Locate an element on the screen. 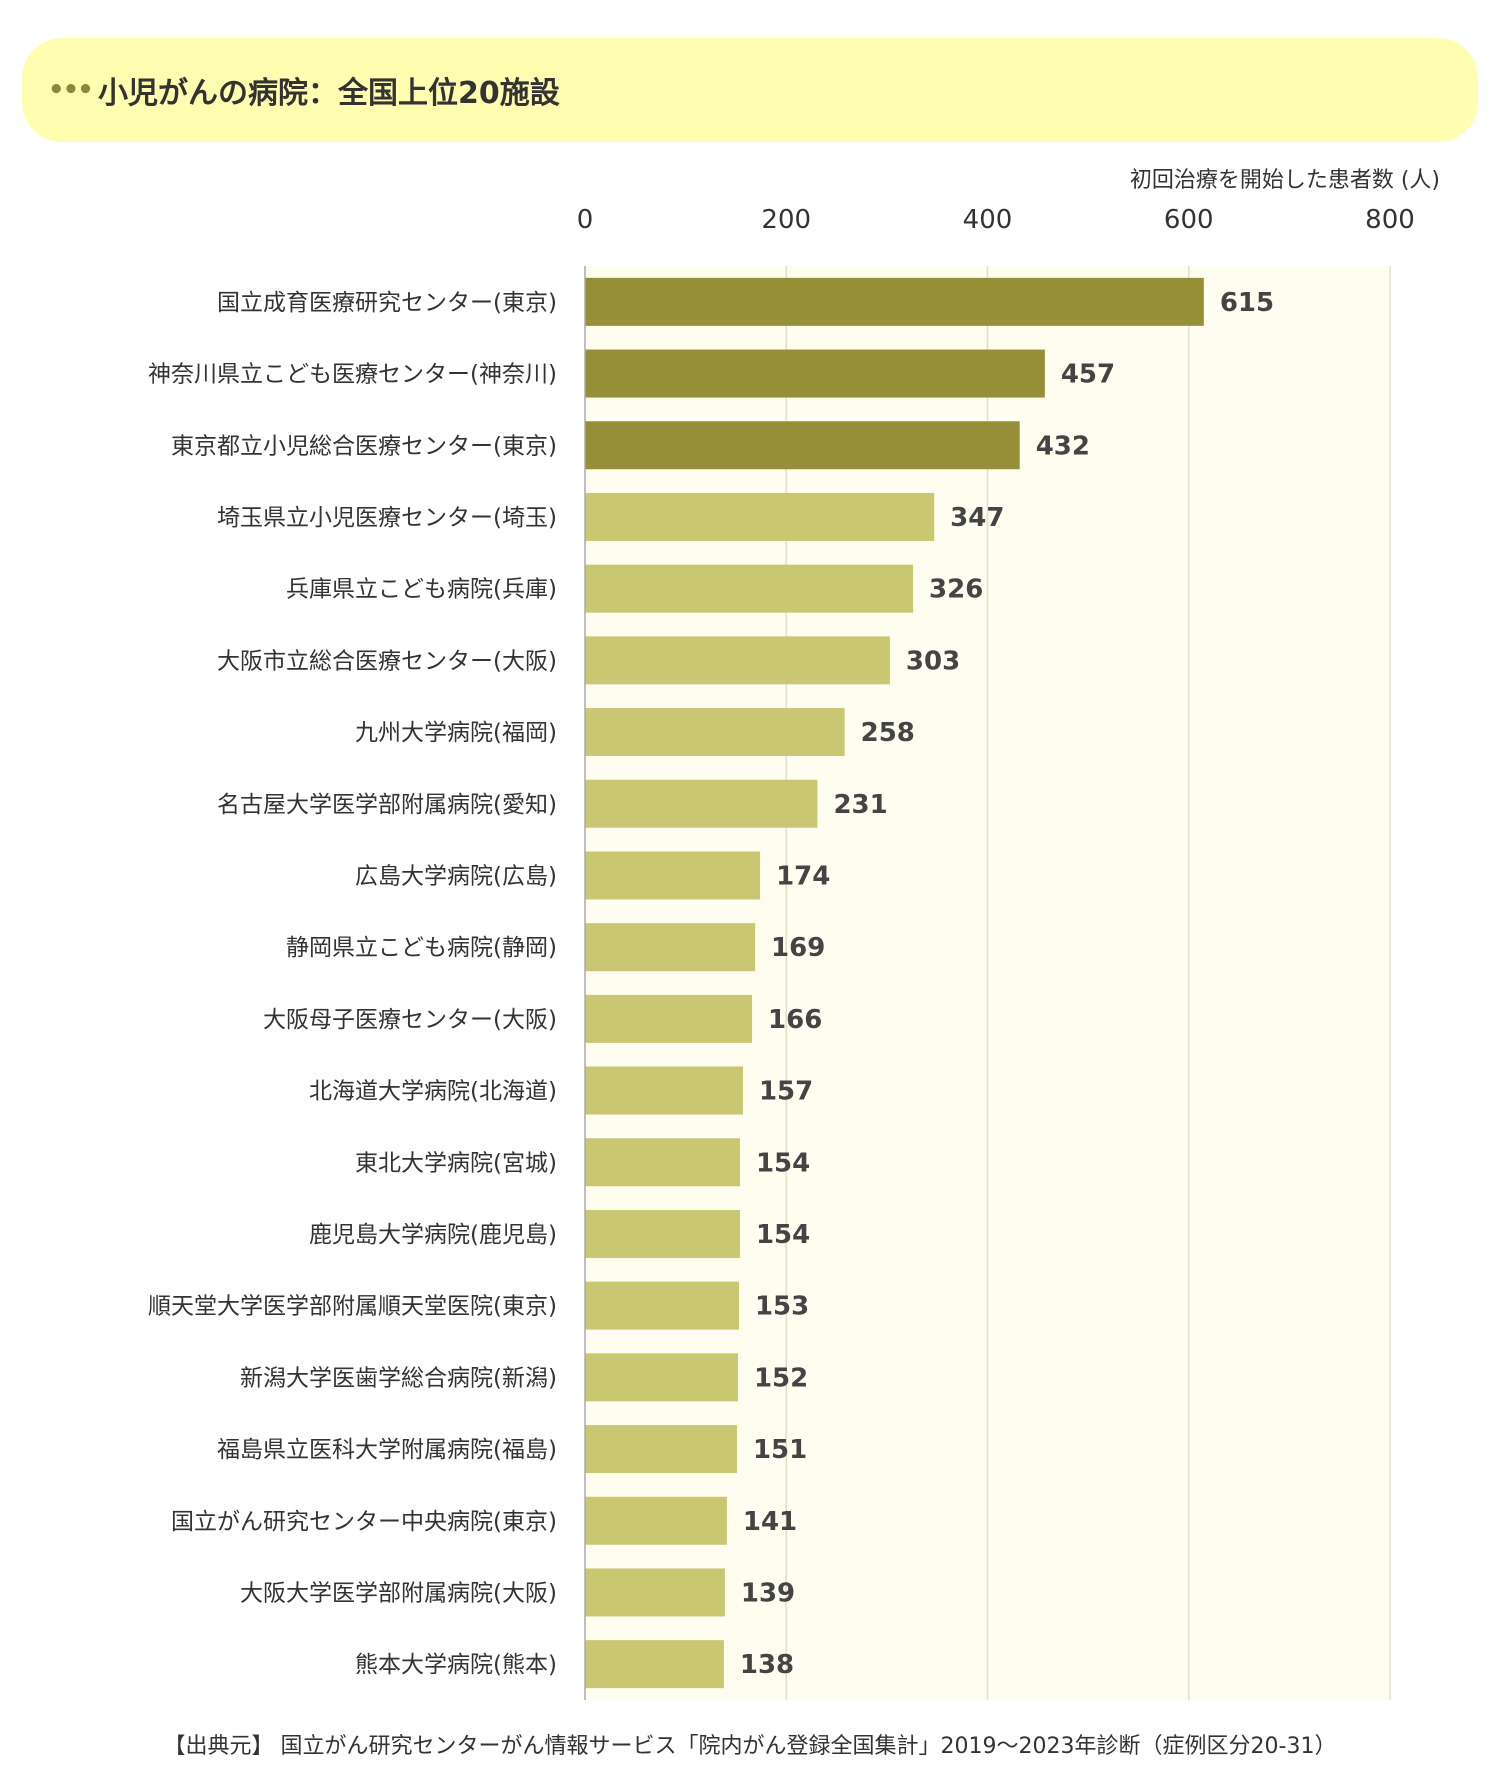 The width and height of the screenshot is (1500, 1780). chart-header-banner: ••• 小児がんの病院：全国上位20施設 is located at coordinates (750, 90).